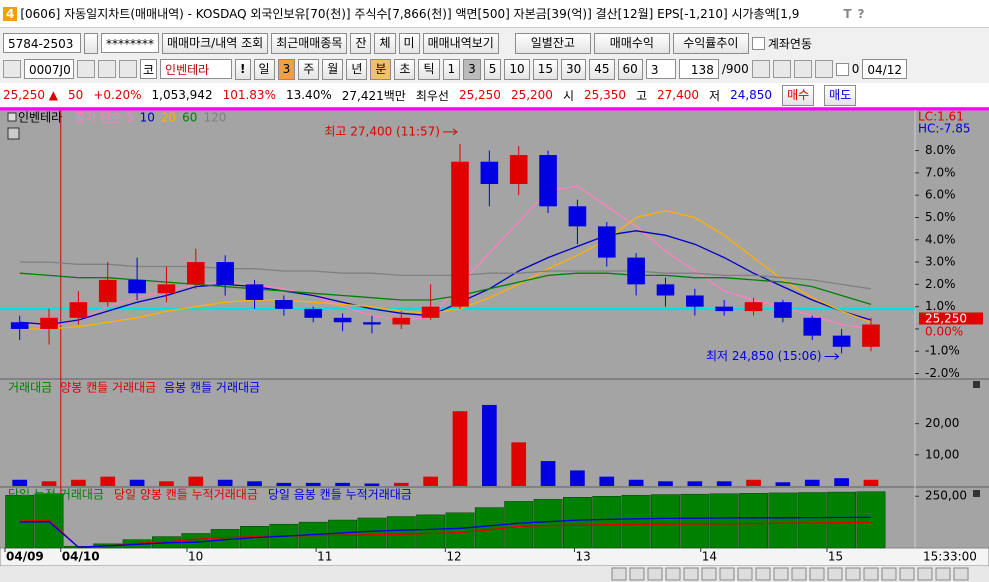  Describe the element at coordinates (214, 118) in the screenshot. I see `legend-entry: 120` at that location.